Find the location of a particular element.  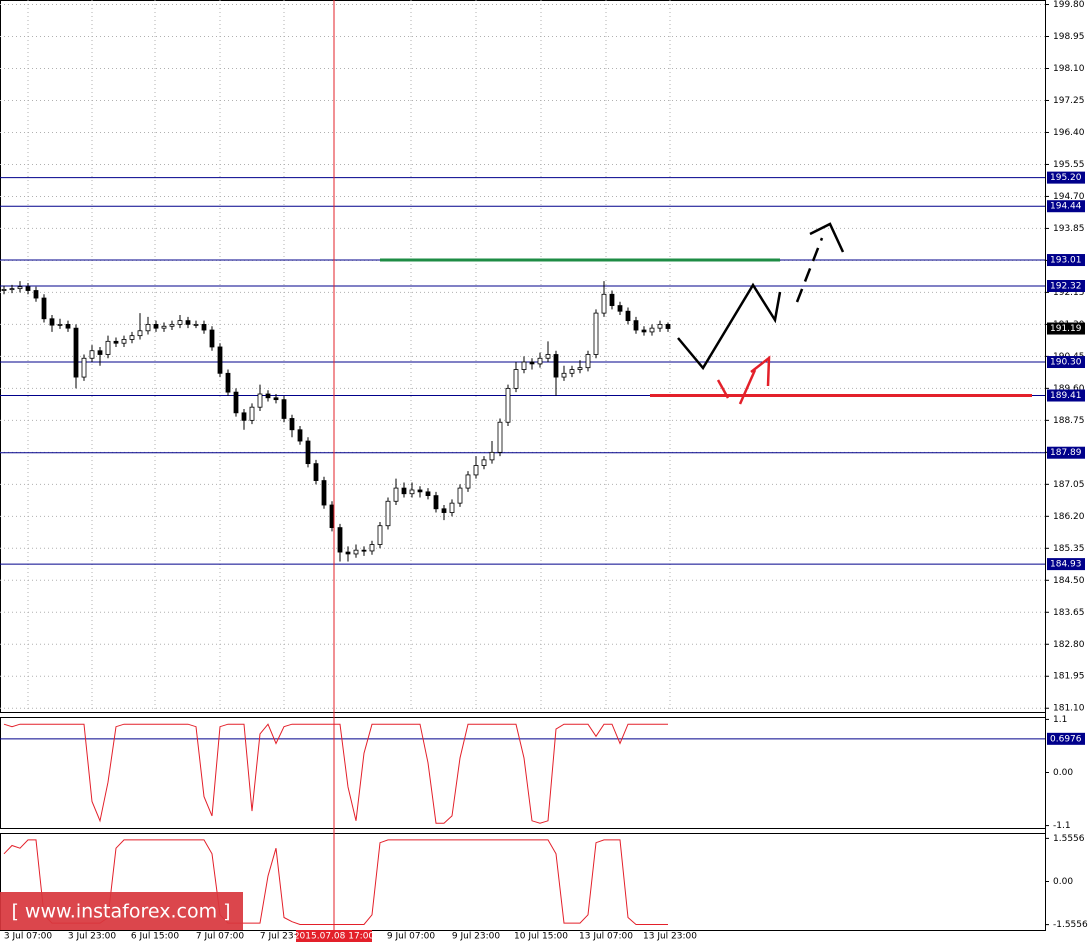

watermark: [ www.instaforex.com ] is located at coordinates (120, 912).